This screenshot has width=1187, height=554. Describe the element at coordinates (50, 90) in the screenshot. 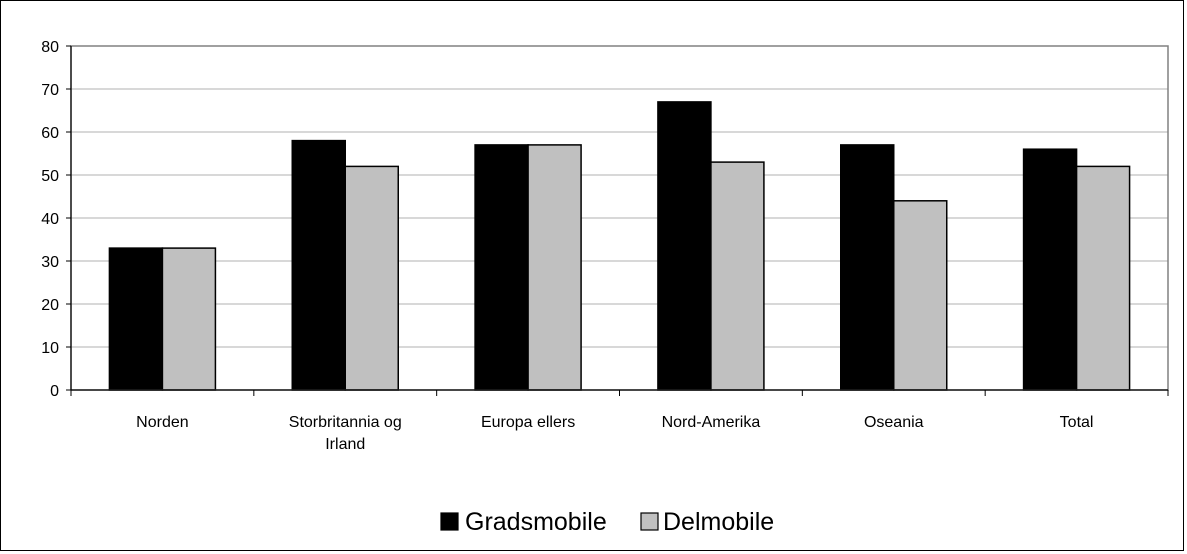

I see `y-tick-label: 70` at that location.